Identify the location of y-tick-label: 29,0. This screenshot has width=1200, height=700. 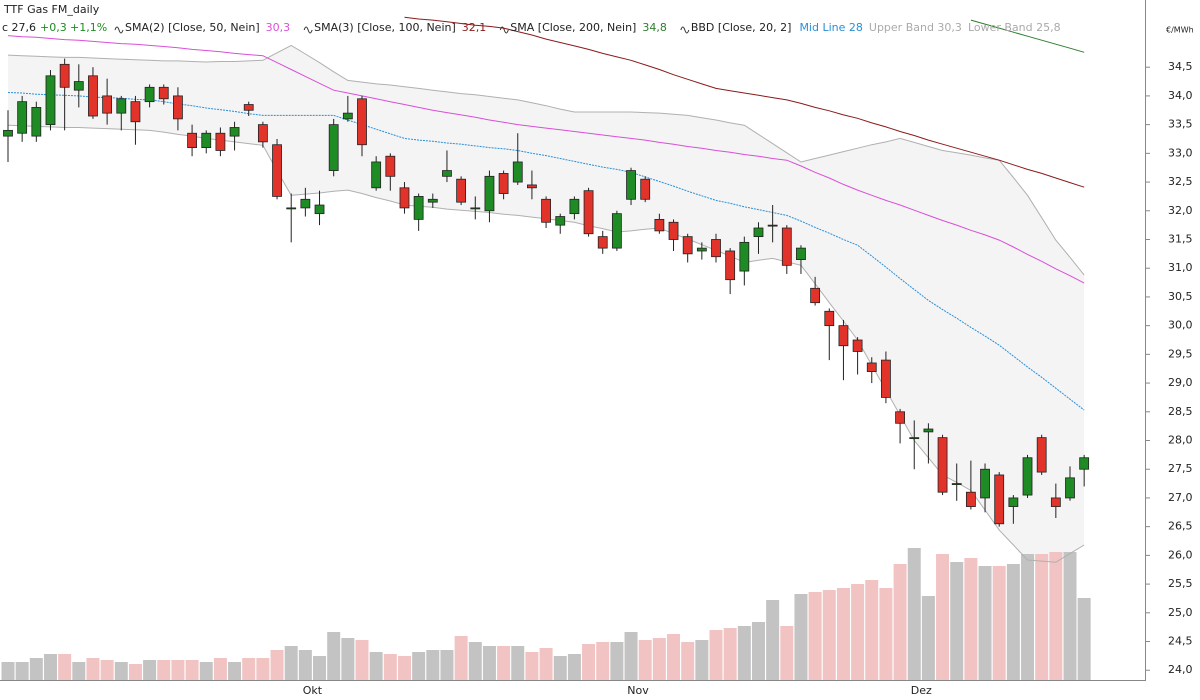
(1180, 382).